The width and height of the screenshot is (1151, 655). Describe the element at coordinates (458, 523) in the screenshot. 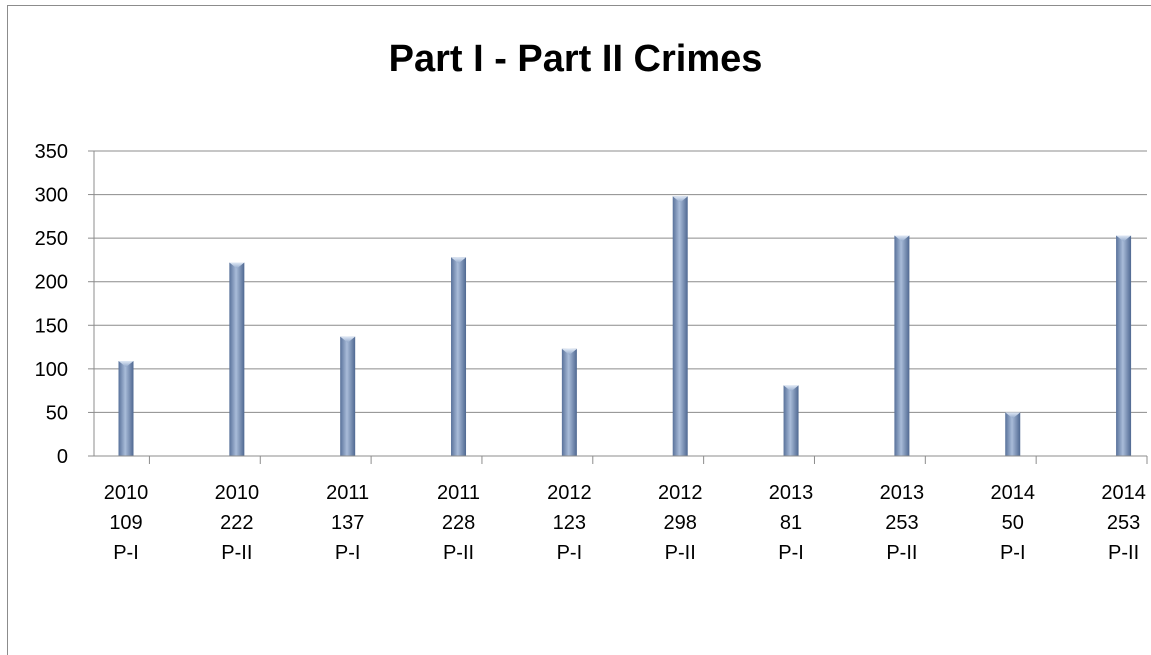

I see `x-category-label: 228` at that location.